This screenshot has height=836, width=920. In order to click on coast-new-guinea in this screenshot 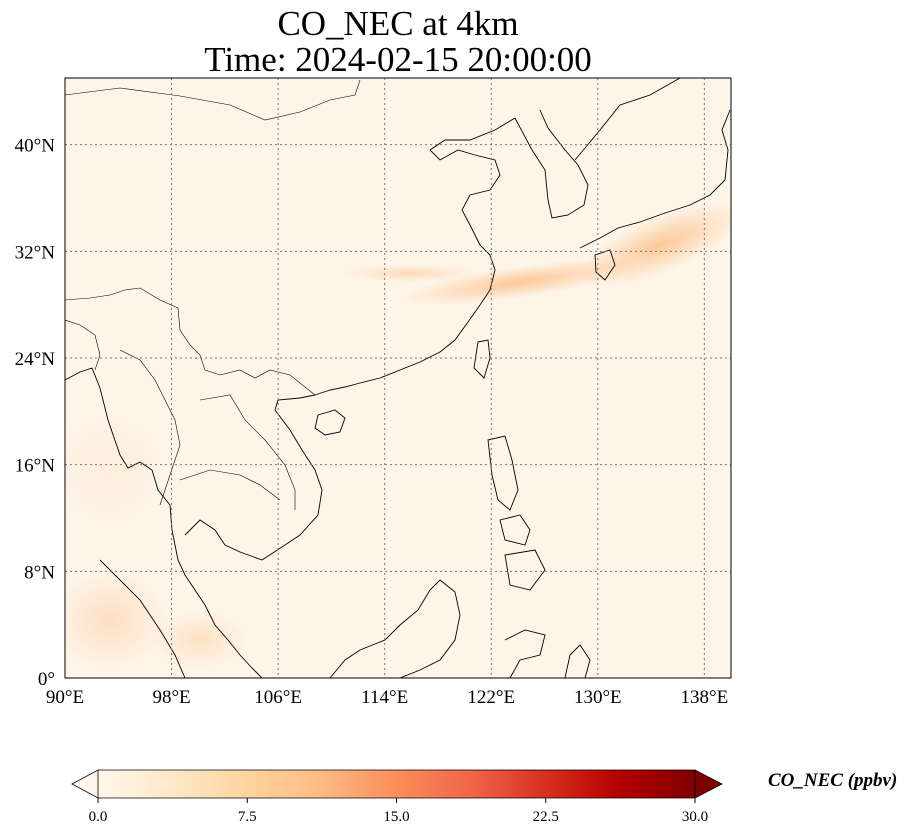, I will do `click(577, 661)`.